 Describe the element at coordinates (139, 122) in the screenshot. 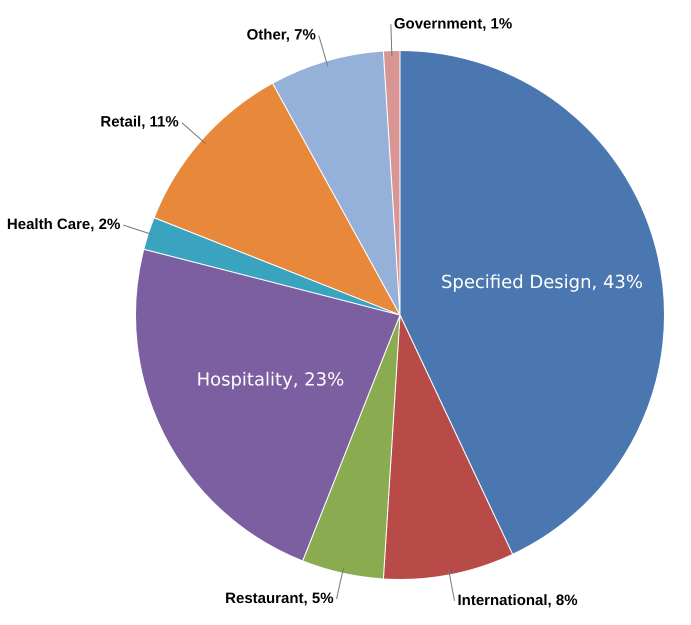

I see `slice-label: Retail, 11%` at that location.